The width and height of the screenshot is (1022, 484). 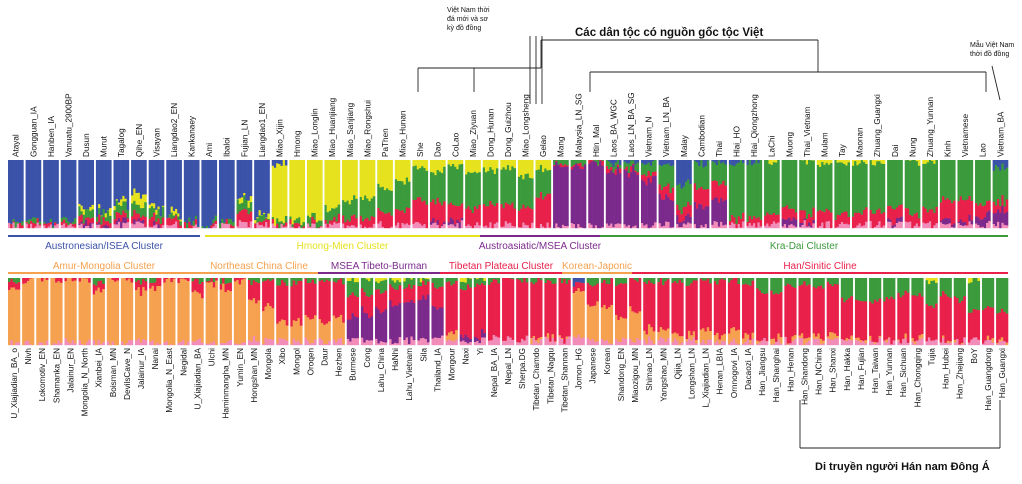 What do you see at coordinates (861, 369) in the screenshot?
I see `population-label: Han_Fujian` at bounding box center [861, 369].